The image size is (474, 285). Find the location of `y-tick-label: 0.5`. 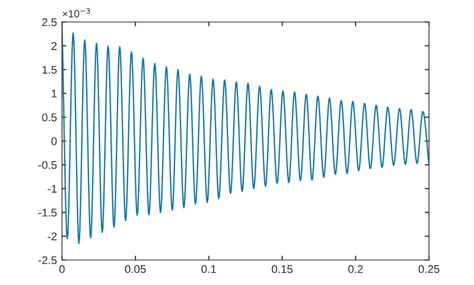

y-tick-label: 0.5 is located at coordinates (49, 117).